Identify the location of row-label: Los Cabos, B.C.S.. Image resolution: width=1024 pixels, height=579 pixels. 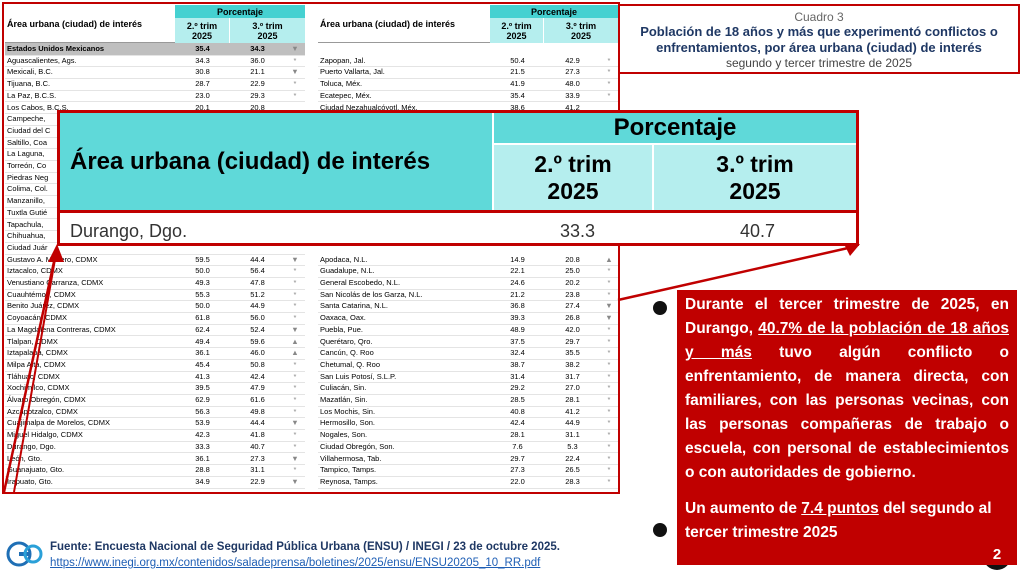
(38, 107).